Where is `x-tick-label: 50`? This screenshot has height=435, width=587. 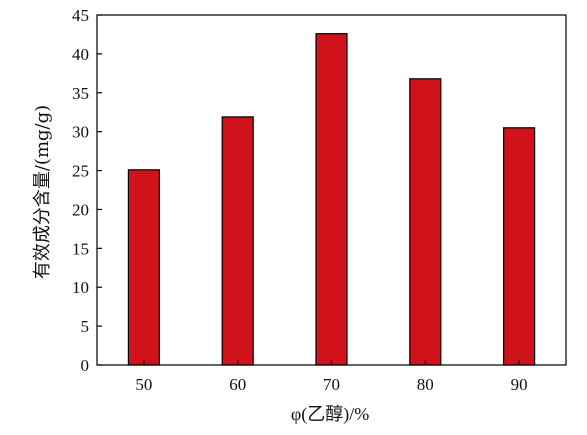
x-tick-label: 50 is located at coordinates (143, 384).